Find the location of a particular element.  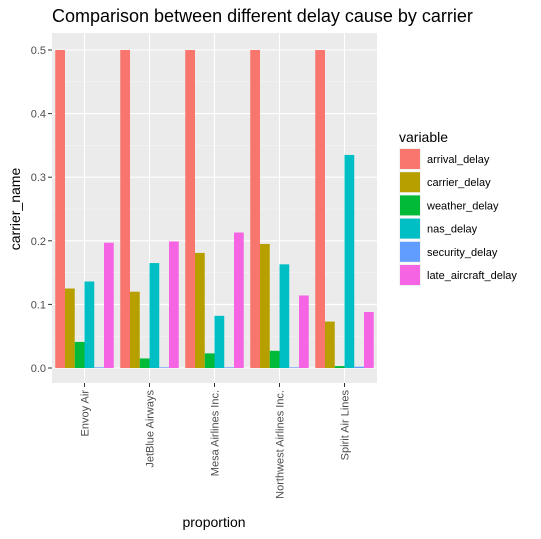

legend-key-nas_delay is located at coordinates (410, 229).